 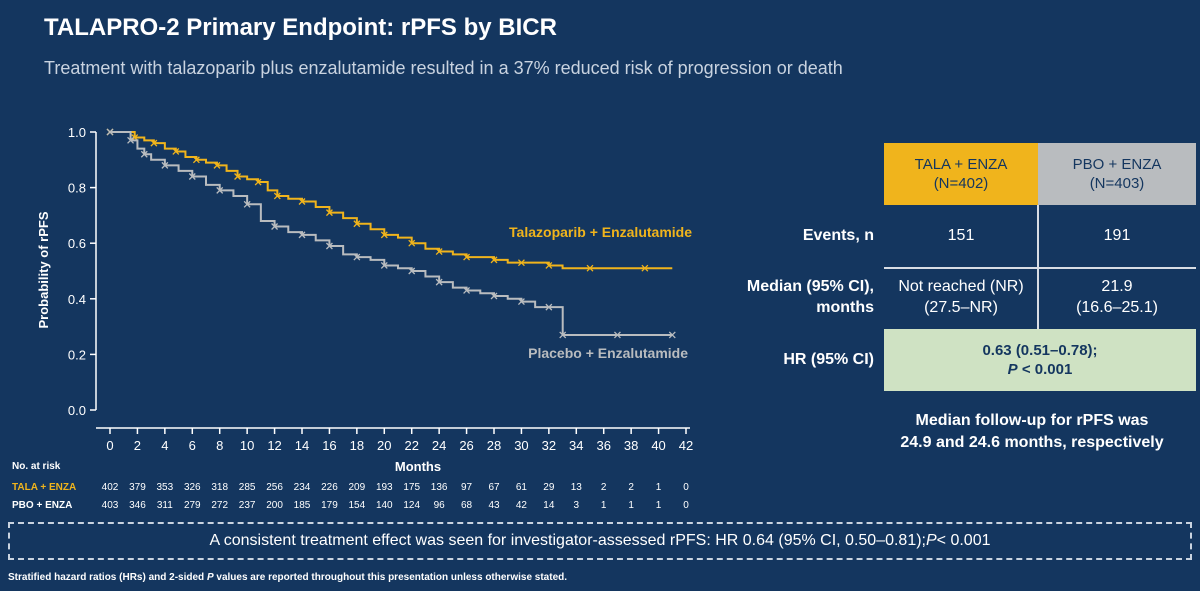 What do you see at coordinates (247, 505) in the screenshot?
I see `at-risk-pbo-value: 237` at bounding box center [247, 505].